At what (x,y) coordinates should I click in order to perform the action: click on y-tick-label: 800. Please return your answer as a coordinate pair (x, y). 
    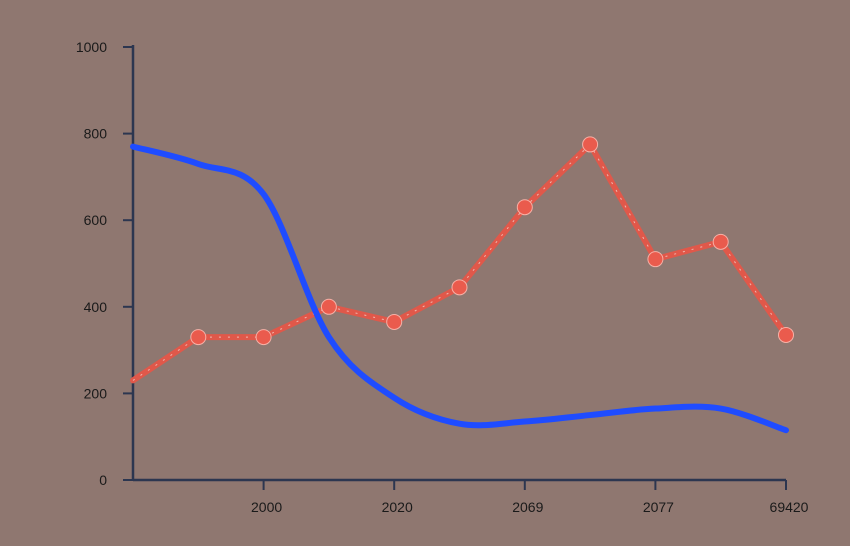
    Looking at the image, I should click on (96, 134).